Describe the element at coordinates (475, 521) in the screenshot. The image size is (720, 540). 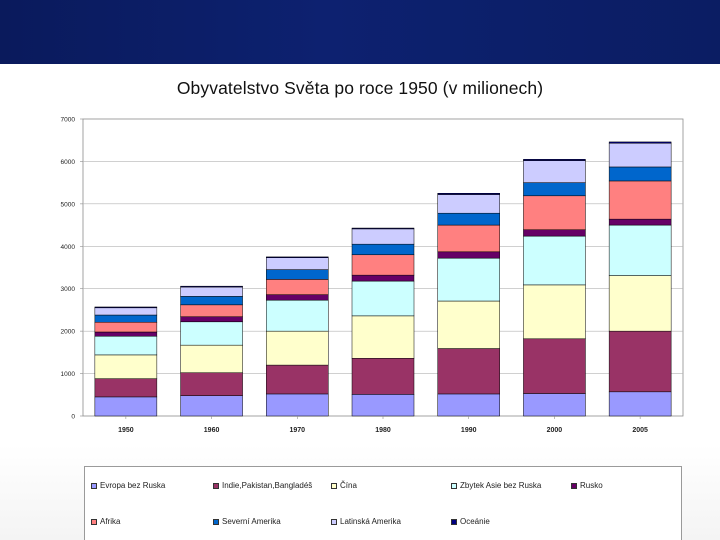
I see `legend-label: Oceánie` at that location.